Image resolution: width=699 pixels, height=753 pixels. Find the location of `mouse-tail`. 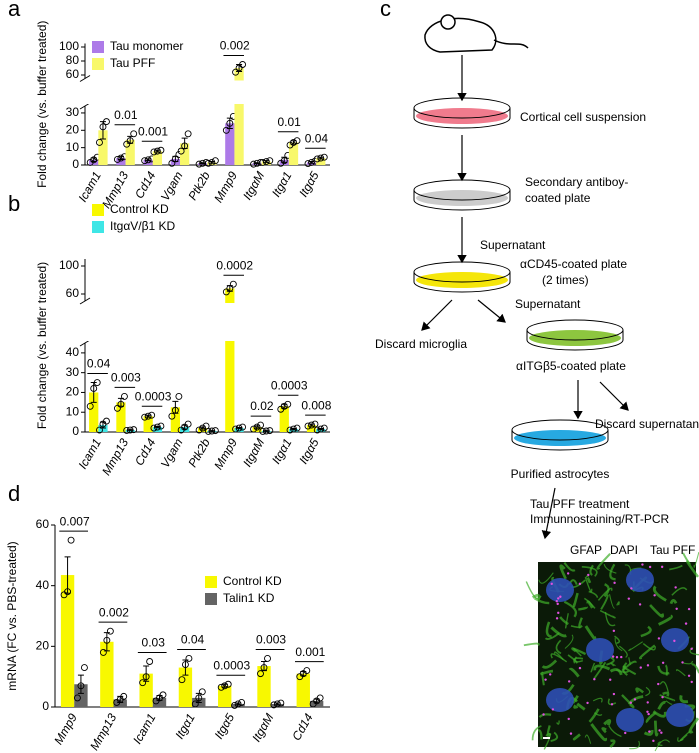

mouse-tail is located at coordinates (511, 44).